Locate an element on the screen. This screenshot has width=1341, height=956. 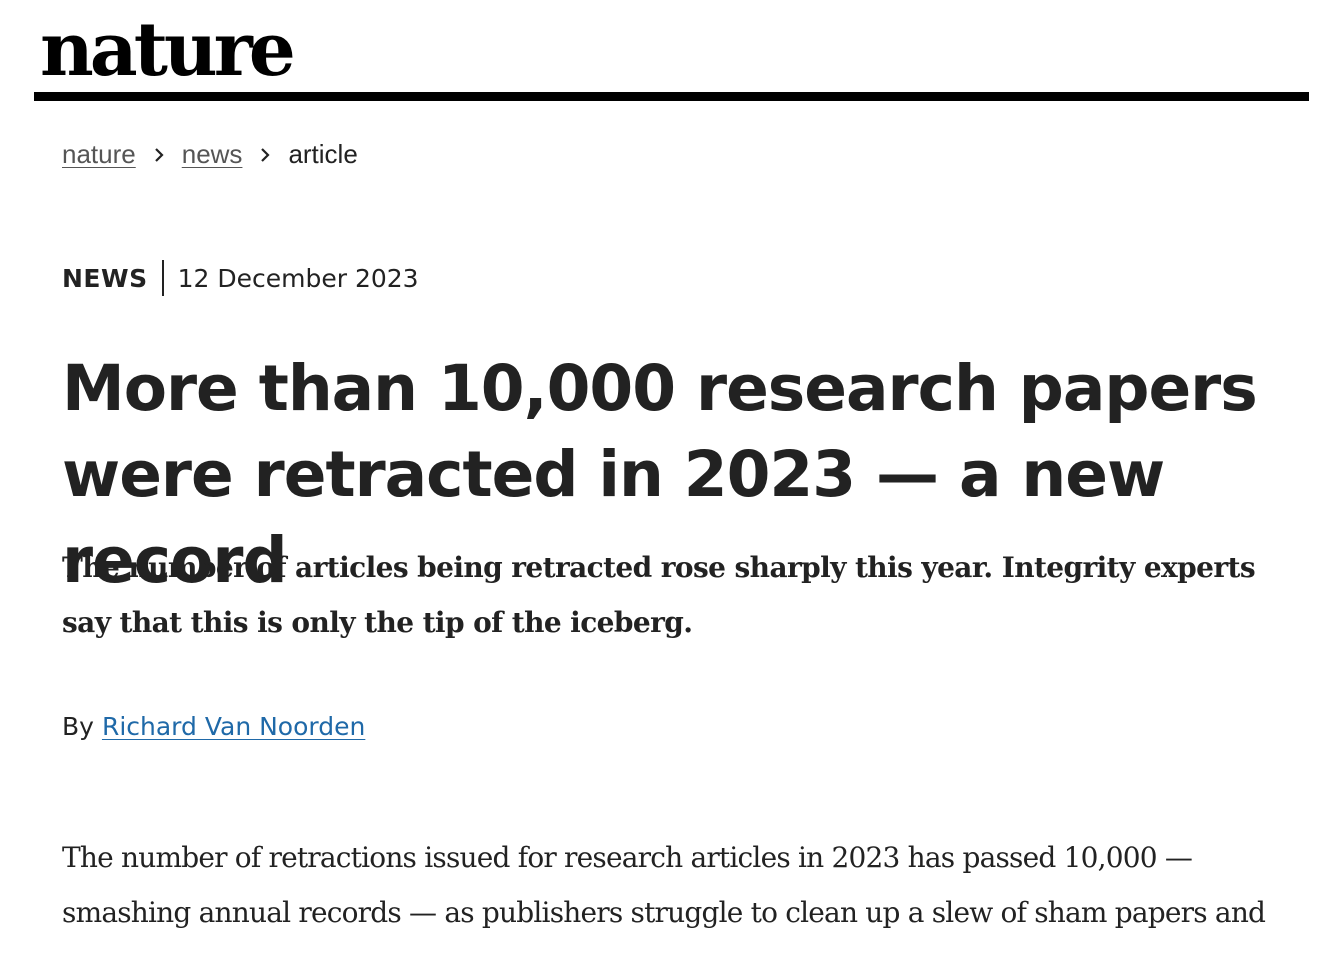
breadcrumb: nature news article is located at coordinates (210, 154).